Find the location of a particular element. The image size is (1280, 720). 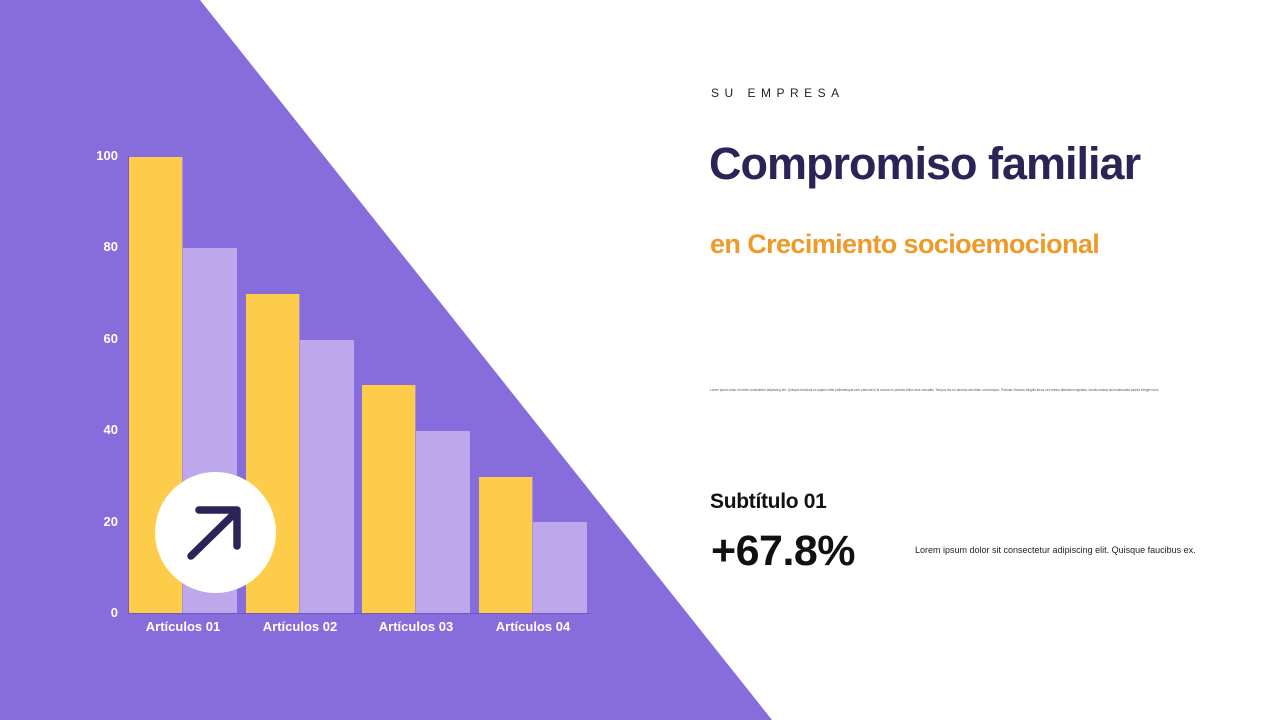

stat-label: Subtítulo 01 is located at coordinates (768, 501).